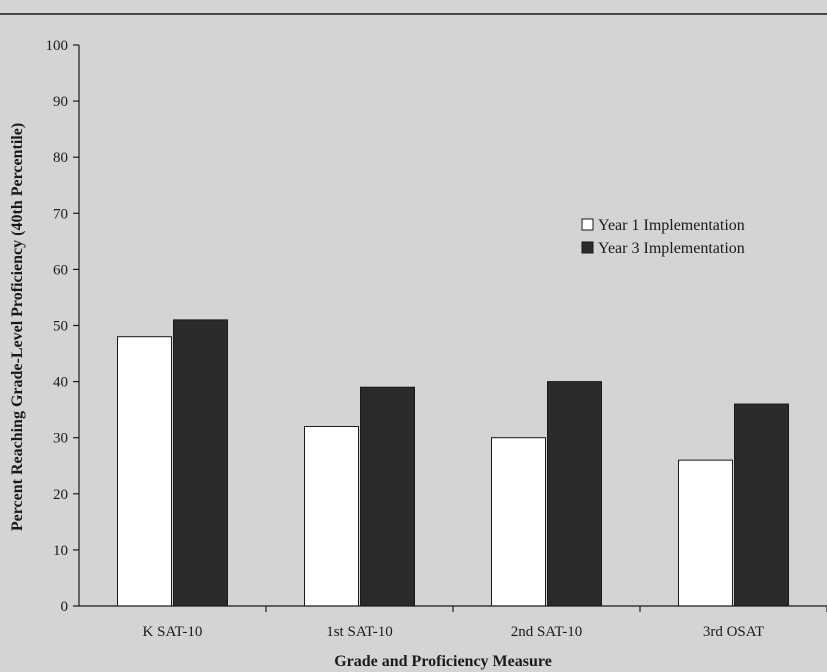 This screenshot has height=672, width=827. Describe the element at coordinates (671, 248) in the screenshot. I see `legend-label-year-3: Year 3 Implementation` at that location.